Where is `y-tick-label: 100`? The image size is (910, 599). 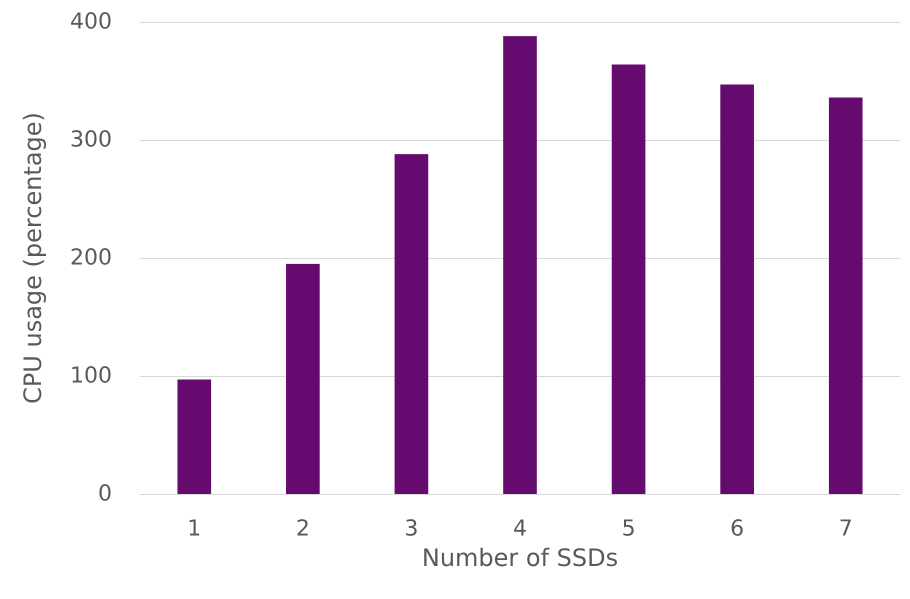
y-tick-label: 100 is located at coordinates (91, 376).